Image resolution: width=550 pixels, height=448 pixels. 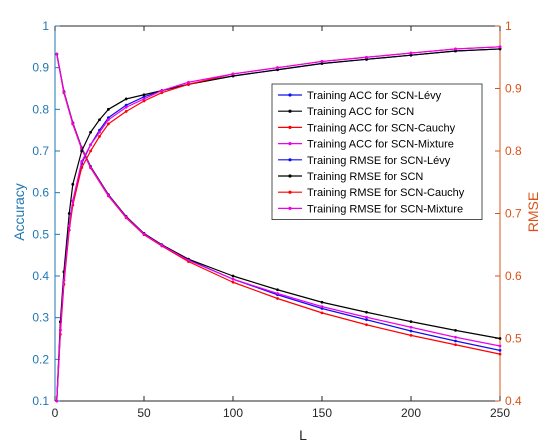 I want to click on legend-entry-label: Training ACC for SCN-Lévy, so click(x=374, y=96).